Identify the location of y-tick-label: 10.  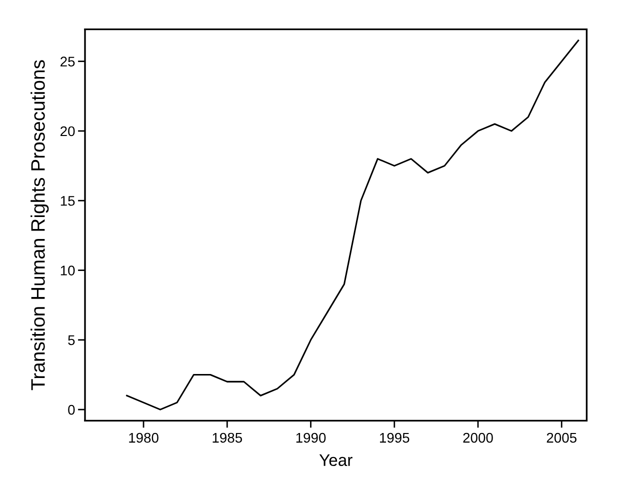
(67, 271).